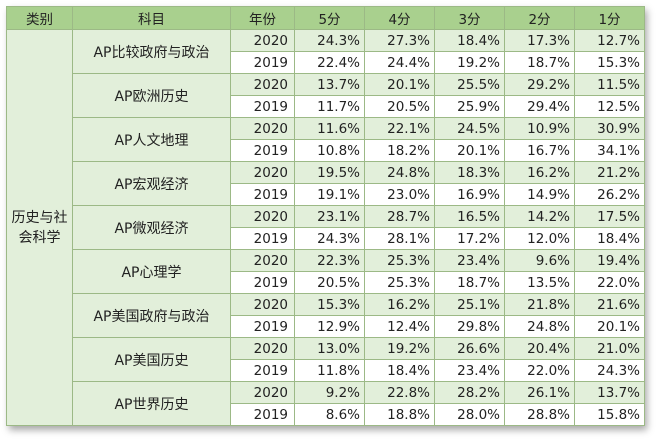 The width and height of the screenshot is (657, 440). Describe the element at coordinates (399, 370) in the screenshot. I see `score-cell-4: 18.4%` at that location.